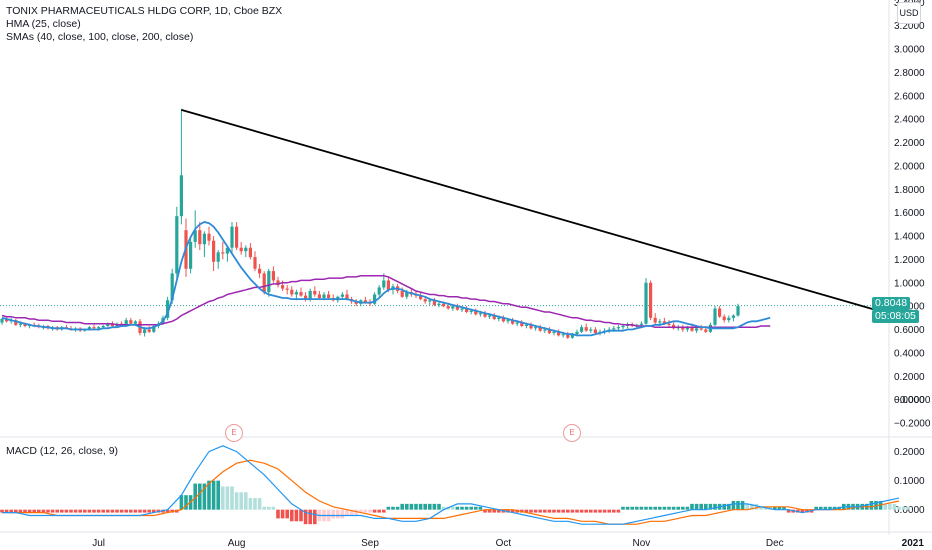 Image resolution: width=932 pixels, height=550 pixels. Describe the element at coordinates (909, 237) in the screenshot. I see `y-tick-label: 1.4000` at that location.